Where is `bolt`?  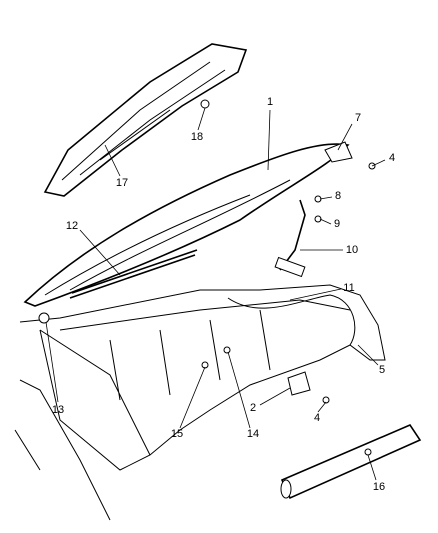
bolt is located at coordinates (326, 400).